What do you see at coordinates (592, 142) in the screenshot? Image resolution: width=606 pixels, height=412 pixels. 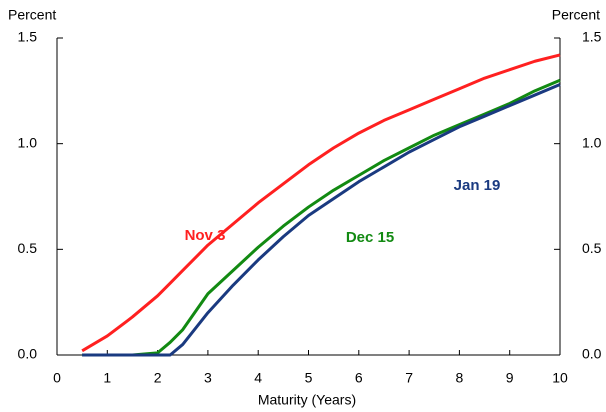 I see `y2-tick-label: 1.0` at bounding box center [592, 142].